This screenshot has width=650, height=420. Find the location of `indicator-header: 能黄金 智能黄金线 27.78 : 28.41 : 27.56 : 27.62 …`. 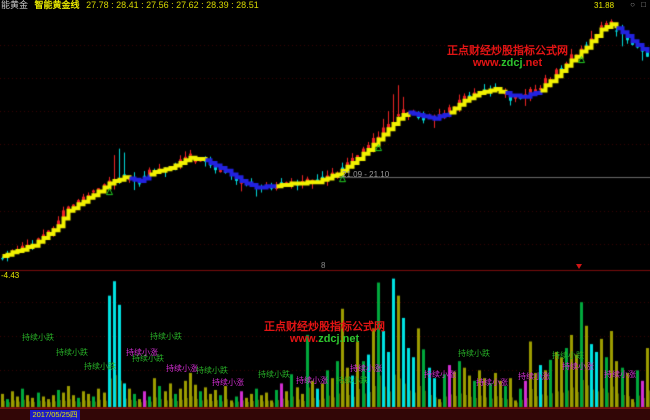

indicator-header: 能黄金 智能黄金线 27.78 : 28.41 : 27.56 : 27.62 … is located at coordinates (130, 5).